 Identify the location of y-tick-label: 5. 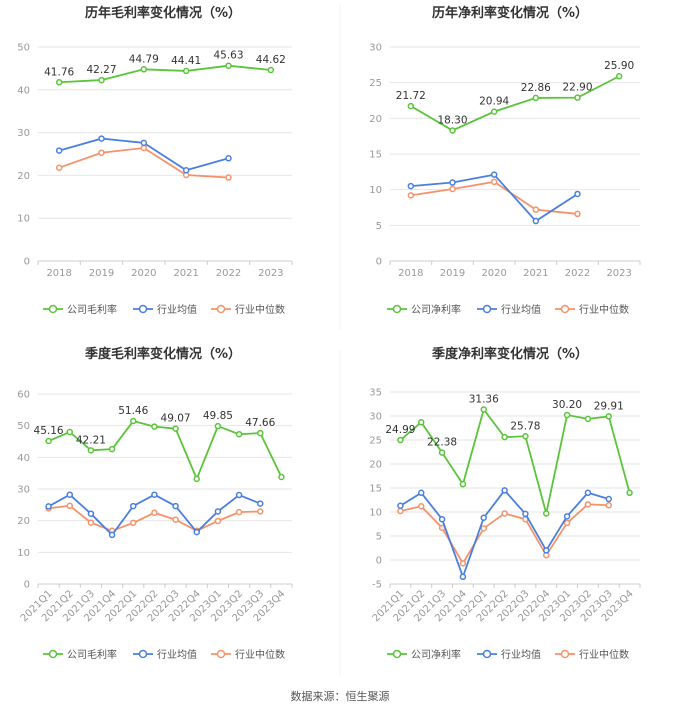
(379, 537).